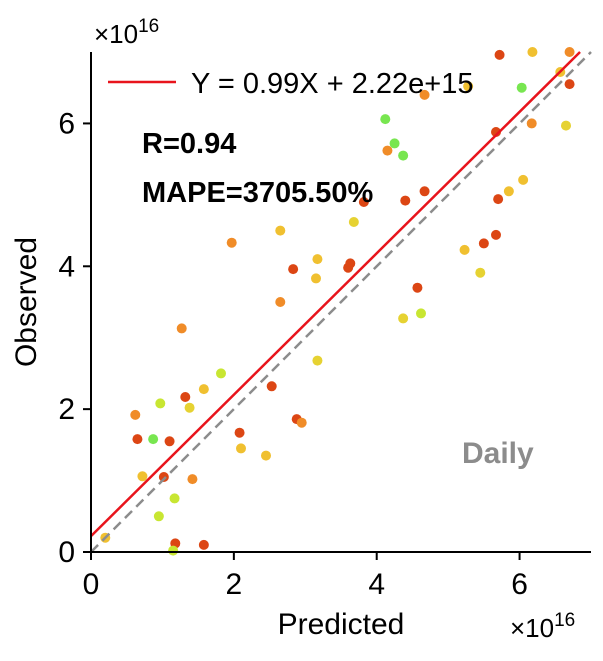 The width and height of the screenshot is (603, 661). What do you see at coordinates (126, 32) in the screenshot?
I see `y-multiplier: ×10¹⁶` at bounding box center [126, 32].